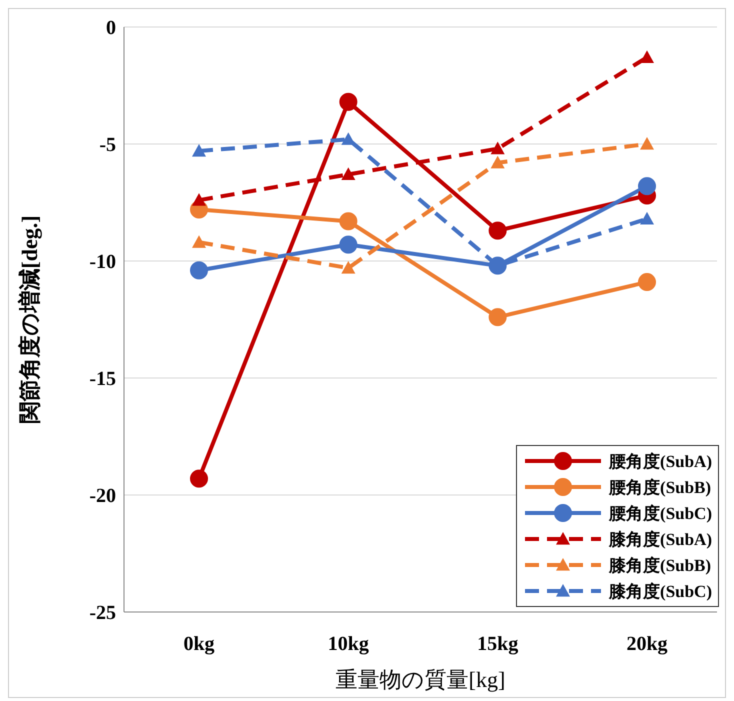  Describe the element at coordinates (660, 487) in the screenshot. I see `legend-label: 腰角度(SubB)` at that location.